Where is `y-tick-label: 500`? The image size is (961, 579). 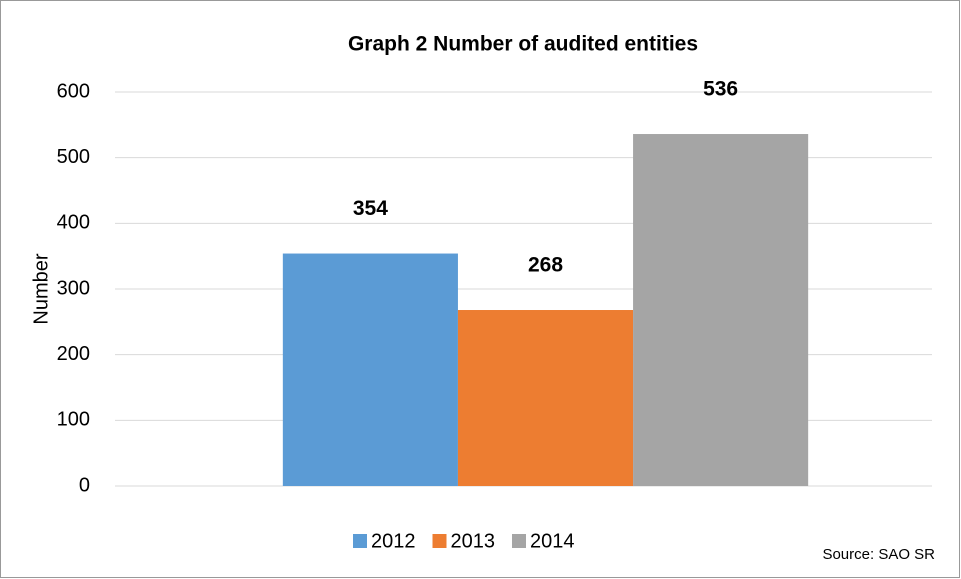
y-tick-label: 500 is located at coordinates (73, 157).